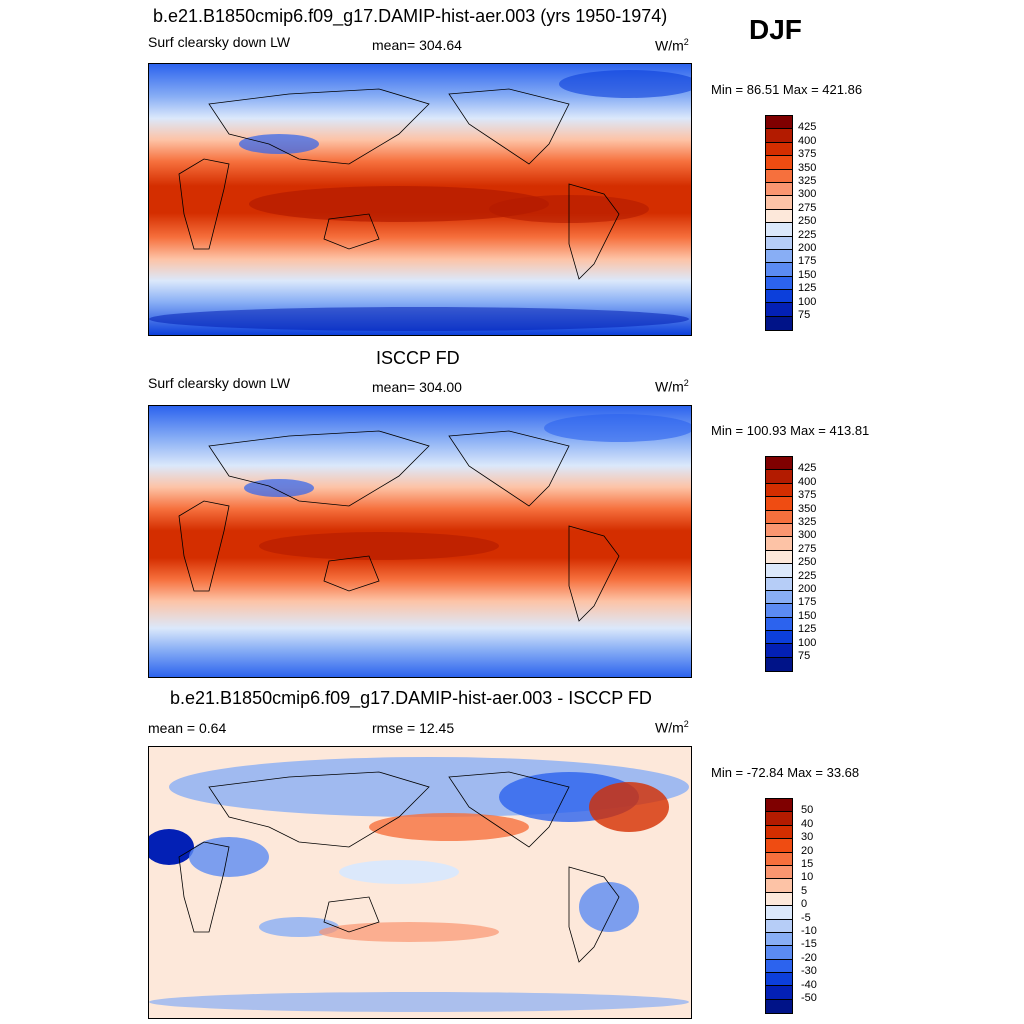 This screenshot has width=1024, height=1024. I want to click on panel2-map, so click(420, 541).